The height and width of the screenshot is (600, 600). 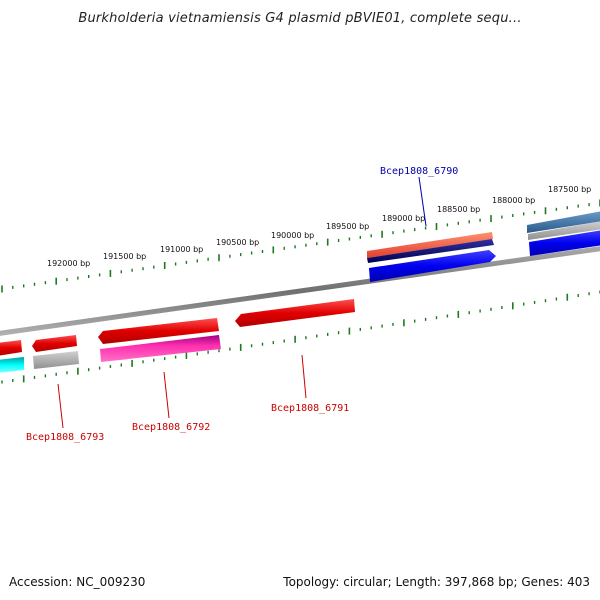 I want to click on gene-salmon, so click(x=430, y=245).